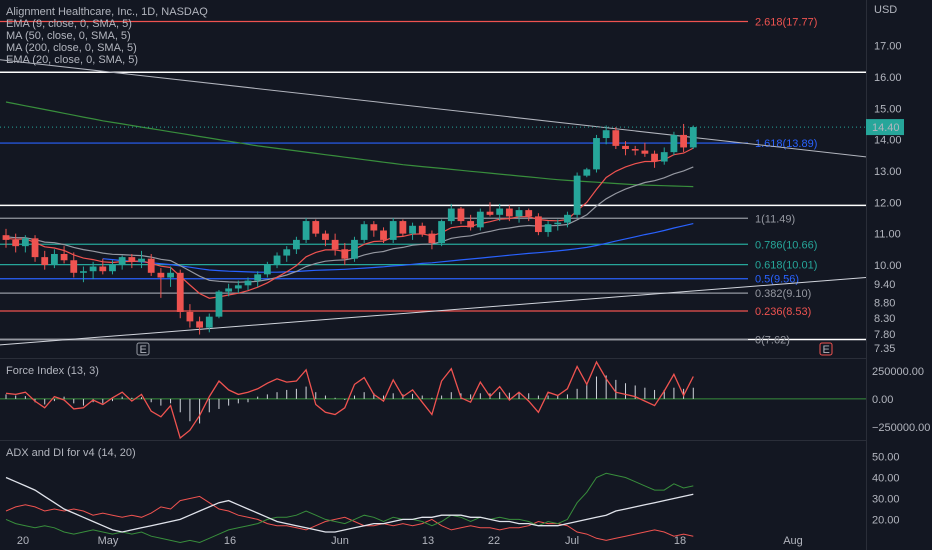 This screenshot has width=932, height=550. I want to click on force-index-pane: 250000.00 0.00 −250000.00, so click(465, 400).